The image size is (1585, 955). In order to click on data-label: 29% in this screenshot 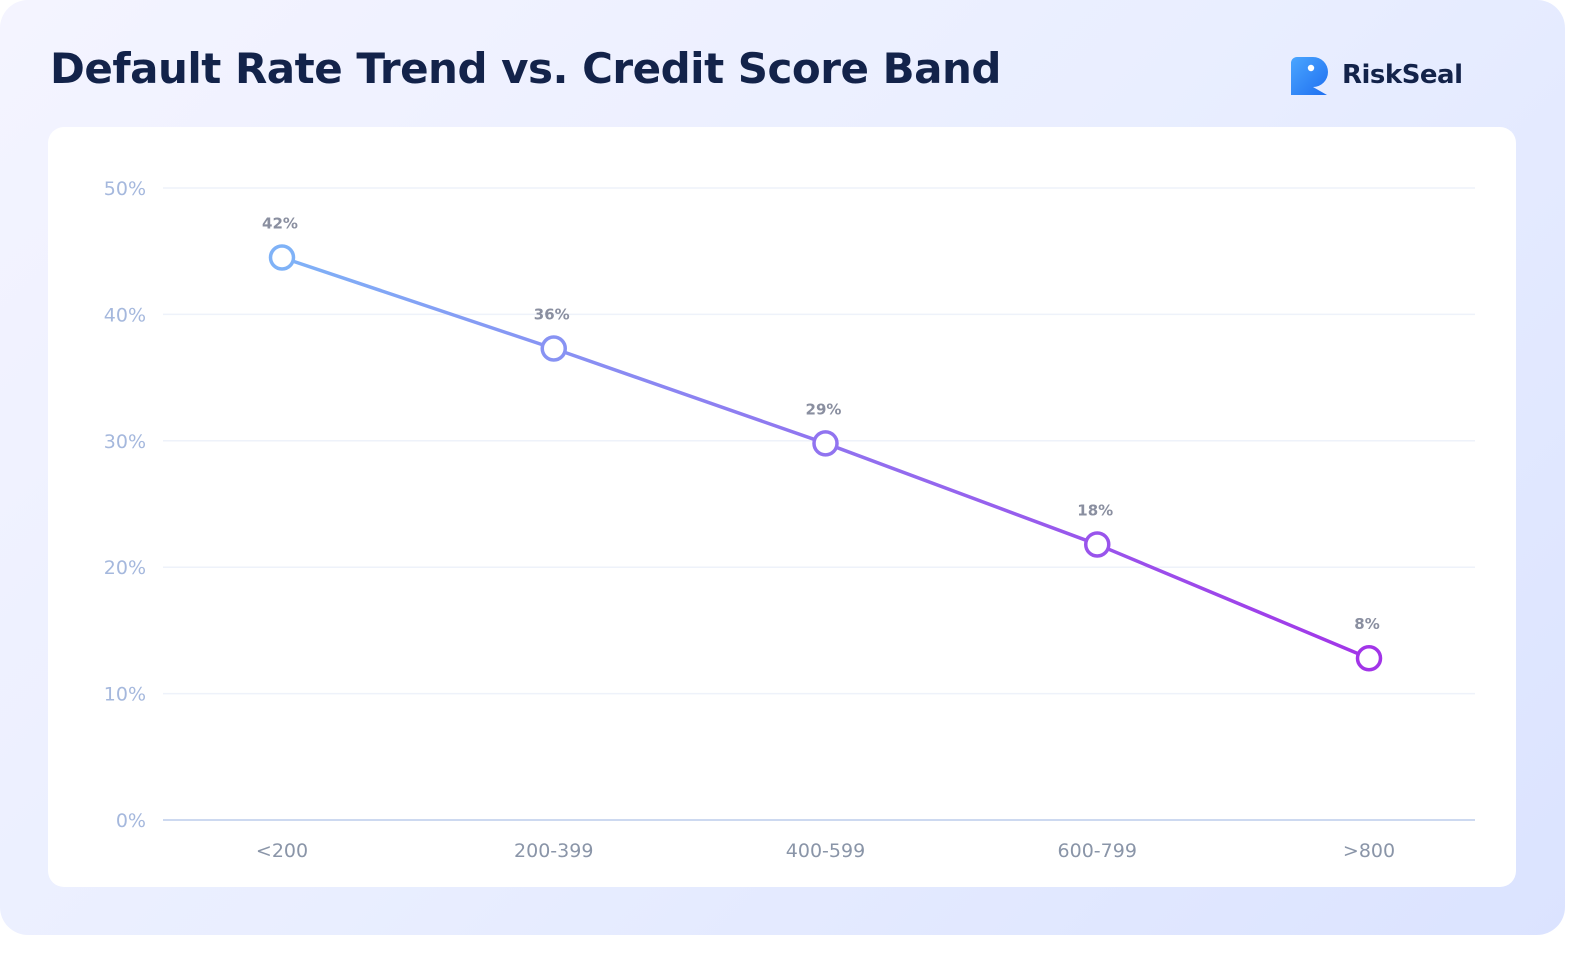, I will do `click(824, 409)`.